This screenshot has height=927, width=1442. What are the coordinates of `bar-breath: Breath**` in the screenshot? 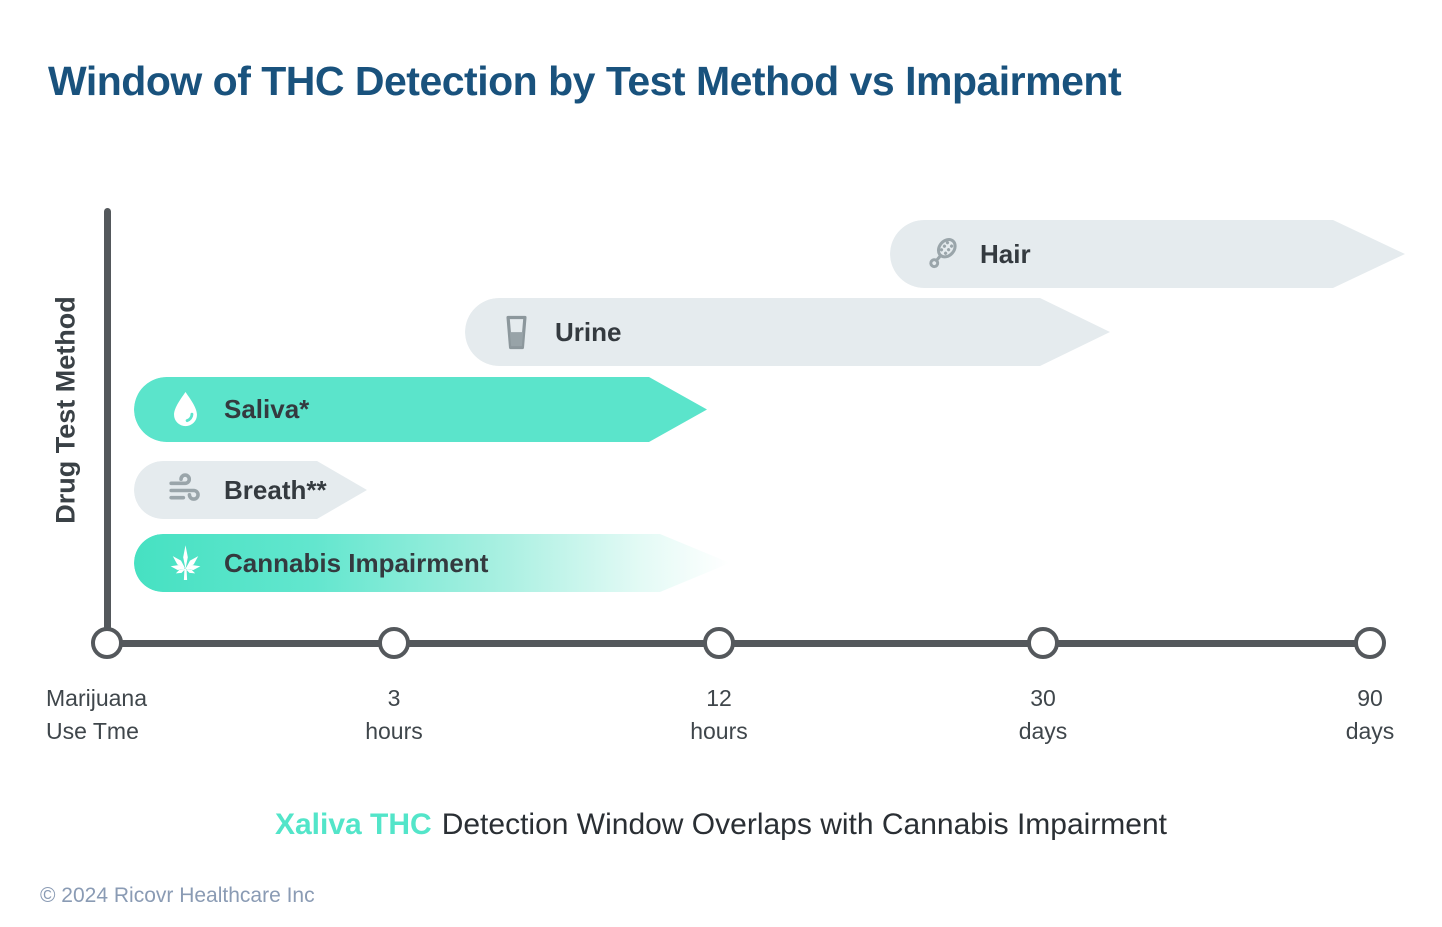 It's located at (250, 490).